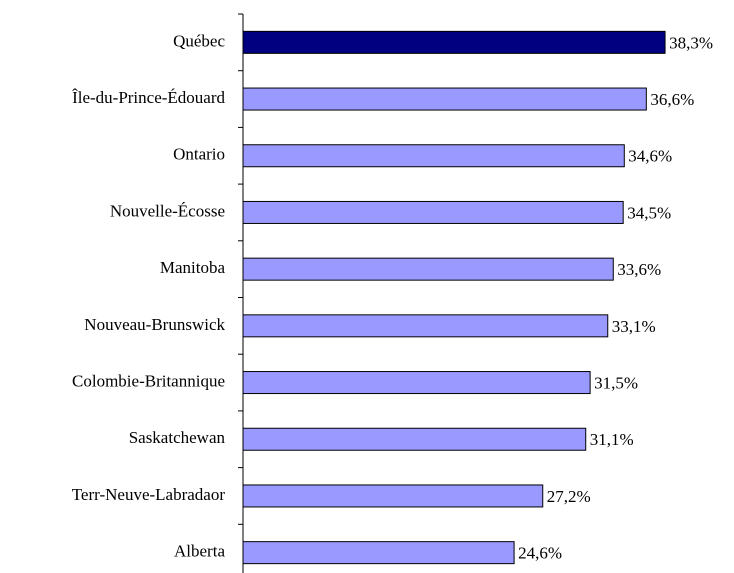 The image size is (734, 573). I want to click on category-label: Saskatchewan, so click(177, 437).